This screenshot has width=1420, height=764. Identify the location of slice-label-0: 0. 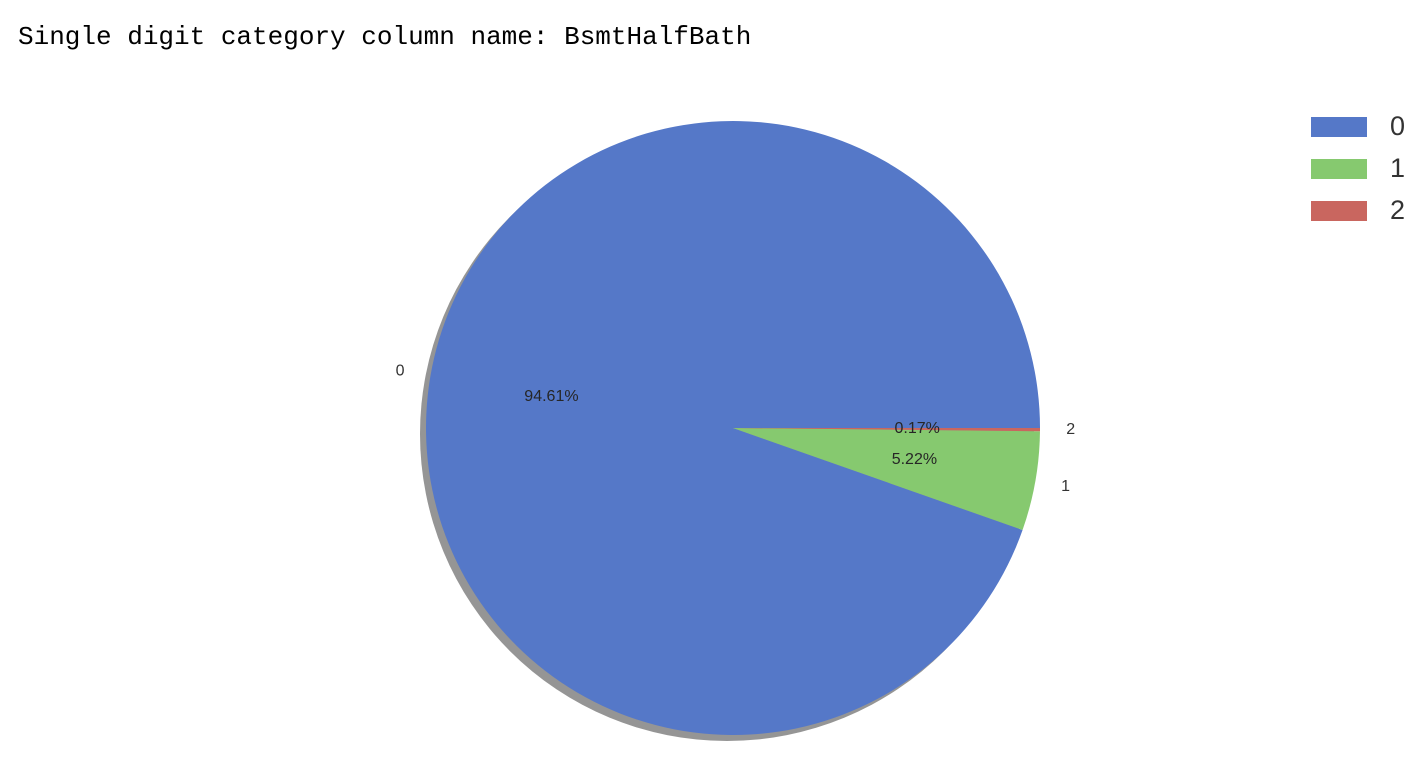
(400, 370).